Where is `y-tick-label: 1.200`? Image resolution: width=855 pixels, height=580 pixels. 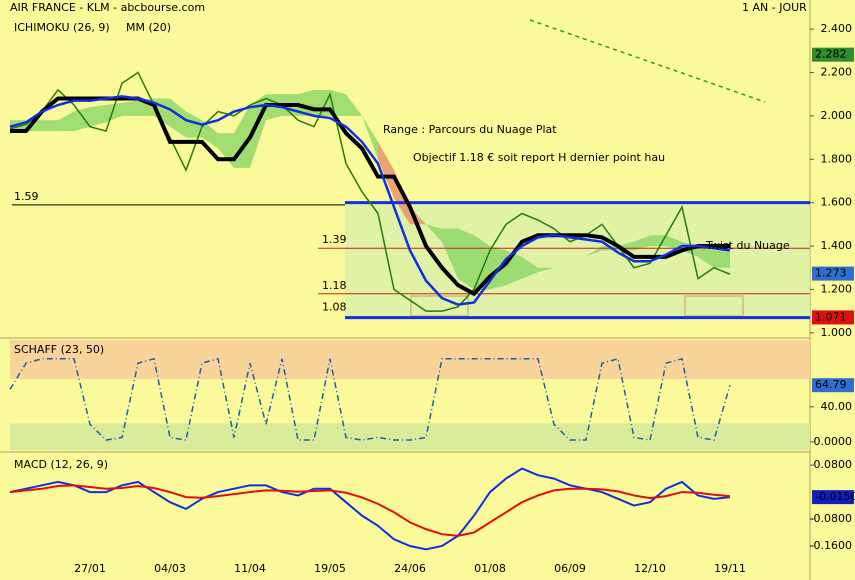
y-tick-label: 1.200 is located at coordinates (837, 288).